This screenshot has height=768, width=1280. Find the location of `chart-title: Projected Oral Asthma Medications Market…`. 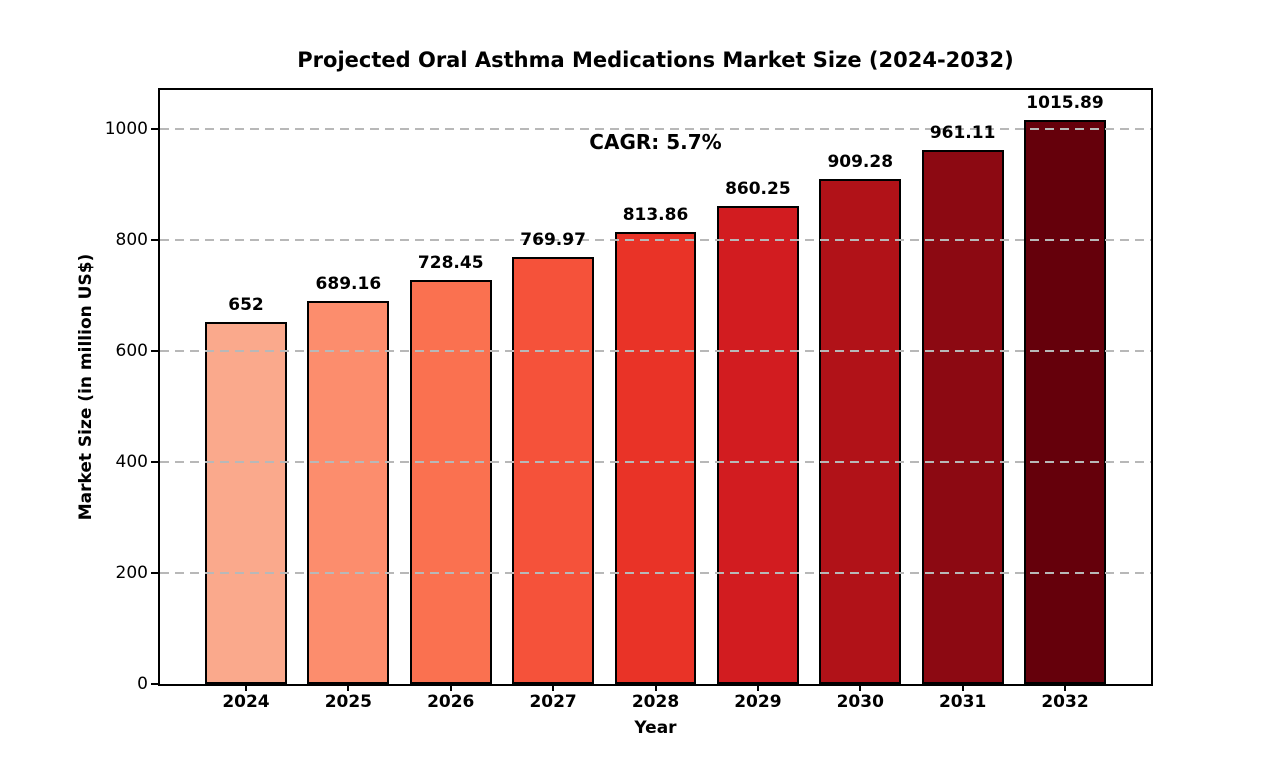

chart-title: Projected Oral Asthma Medications Market… is located at coordinates (655, 60).